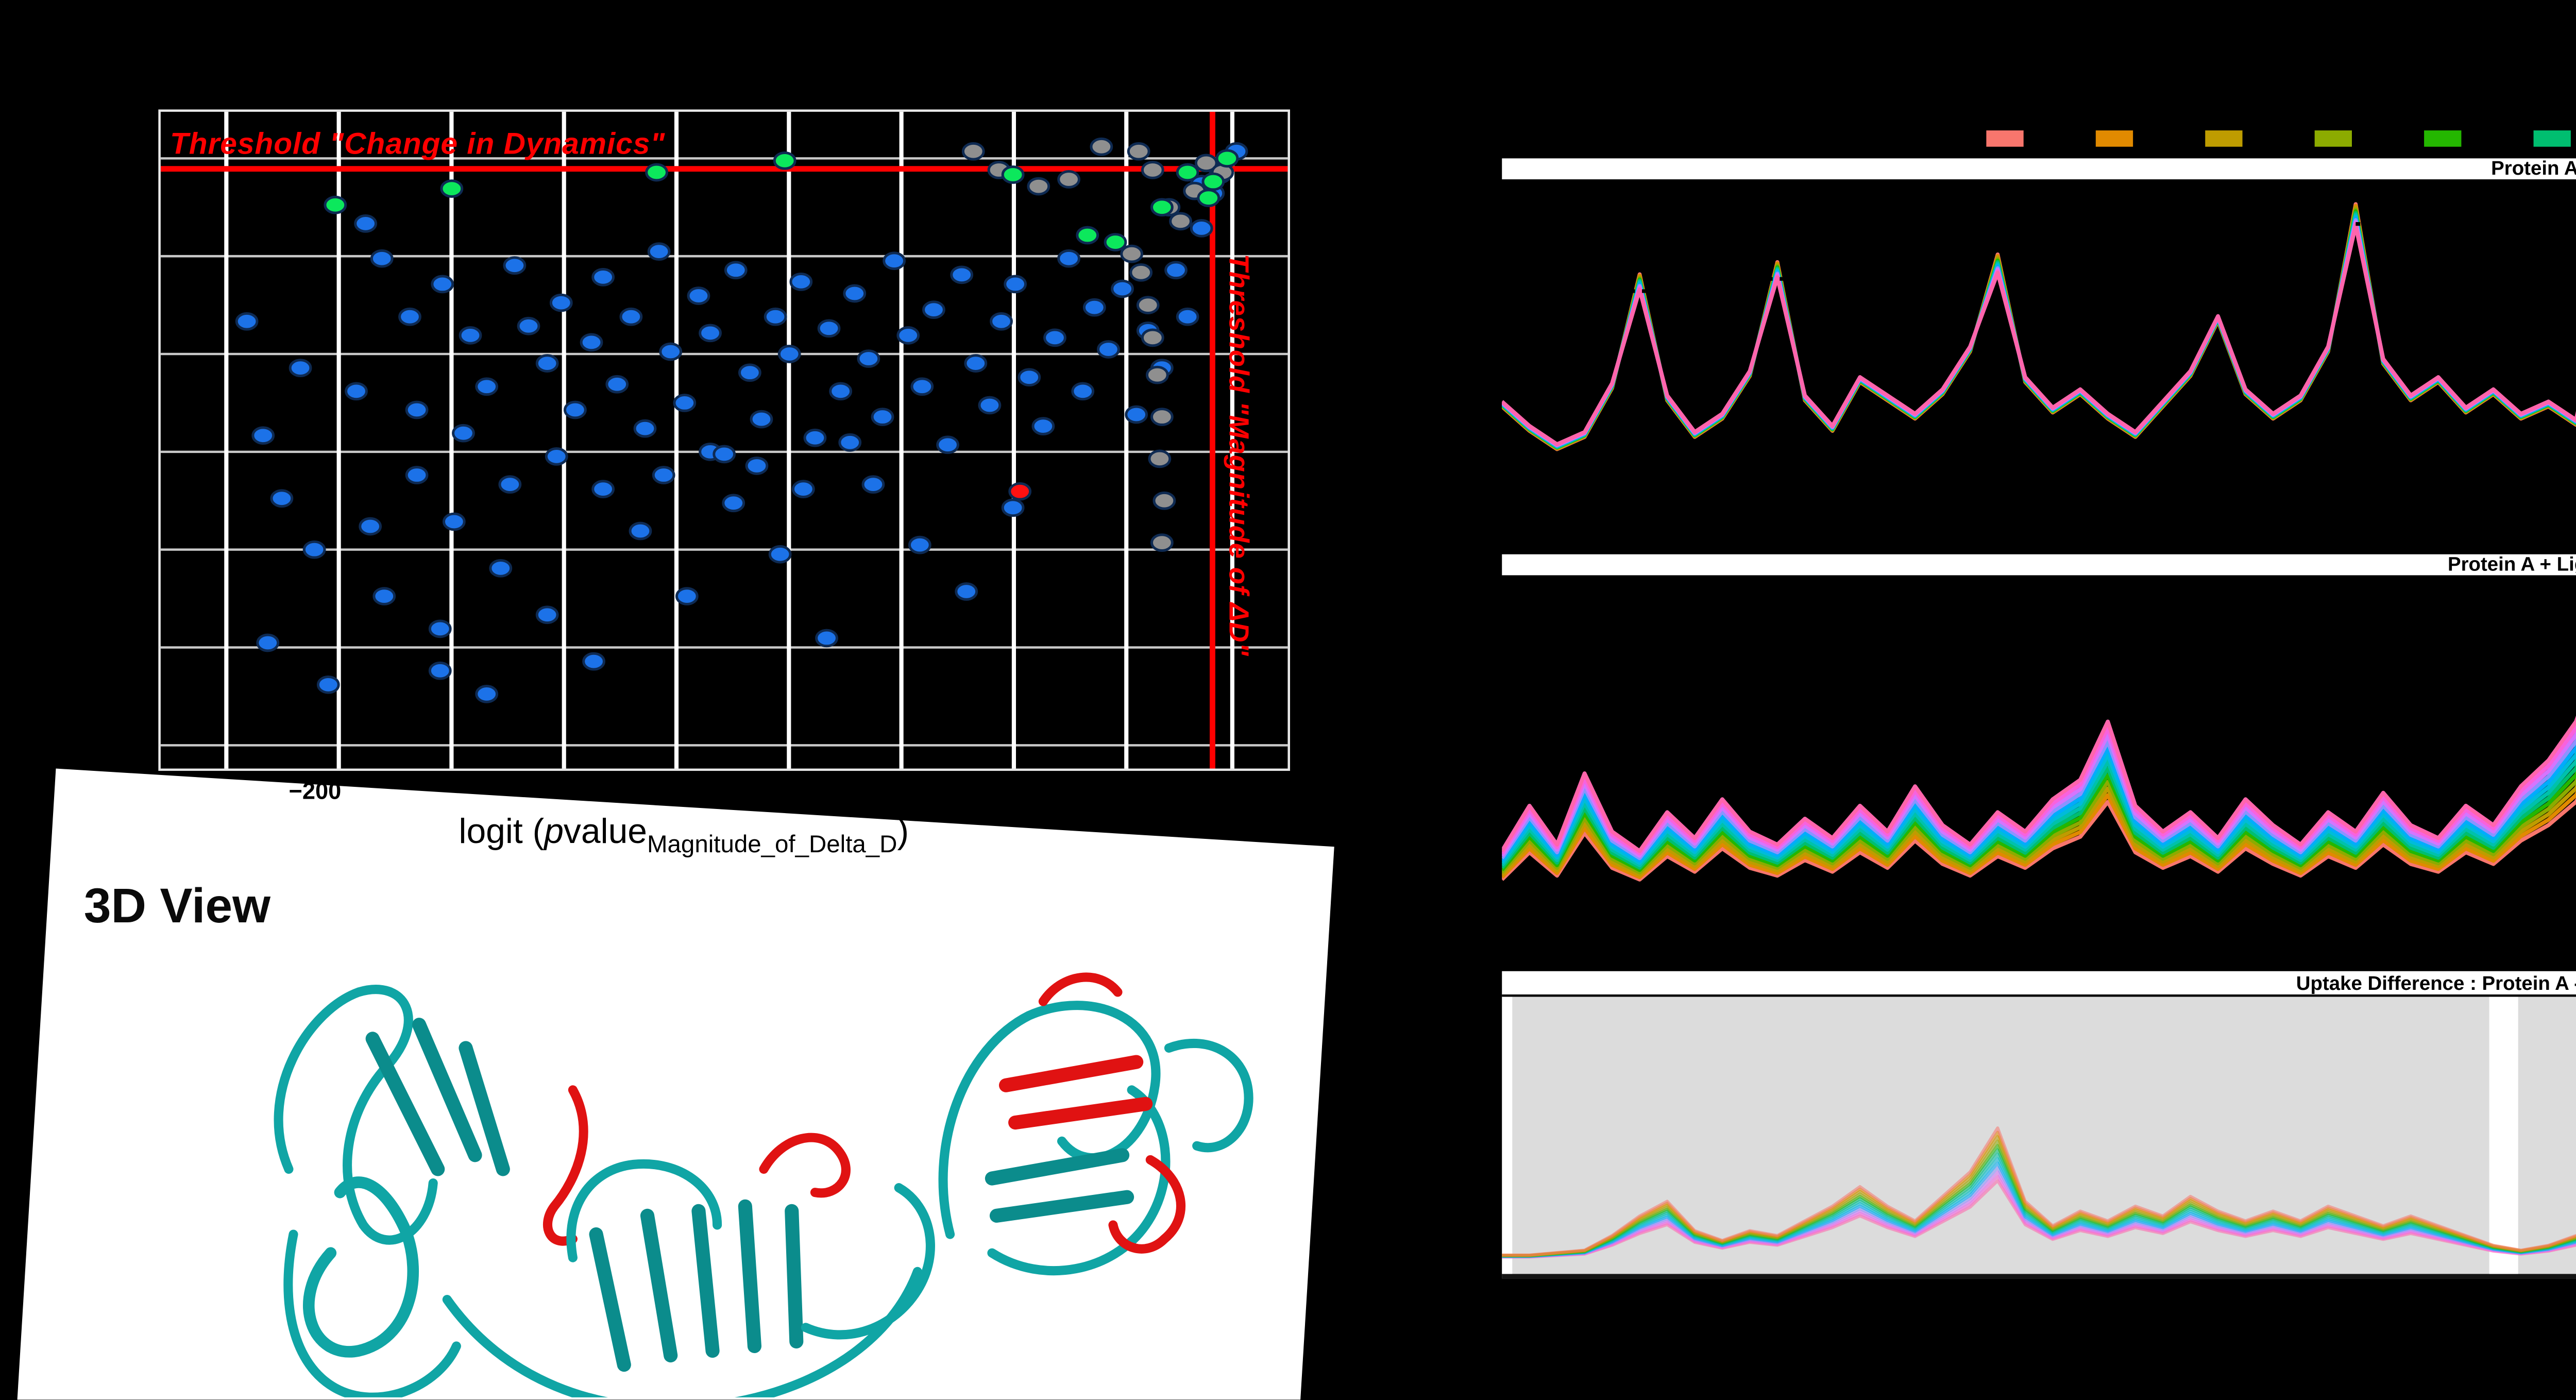 This screenshot has width=2576, height=1400. Describe the element at coordinates (502, 833) in the screenshot. I see `x-axis-title-pre: logit (` at that location.